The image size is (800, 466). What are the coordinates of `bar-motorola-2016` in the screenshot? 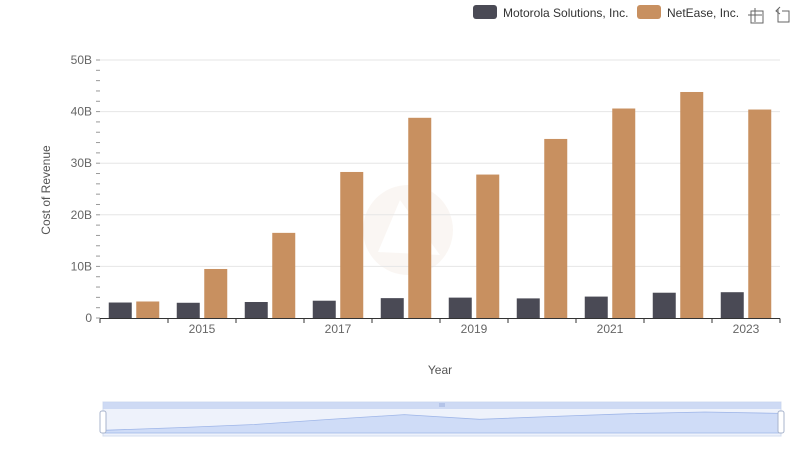 It's located at (256, 310).